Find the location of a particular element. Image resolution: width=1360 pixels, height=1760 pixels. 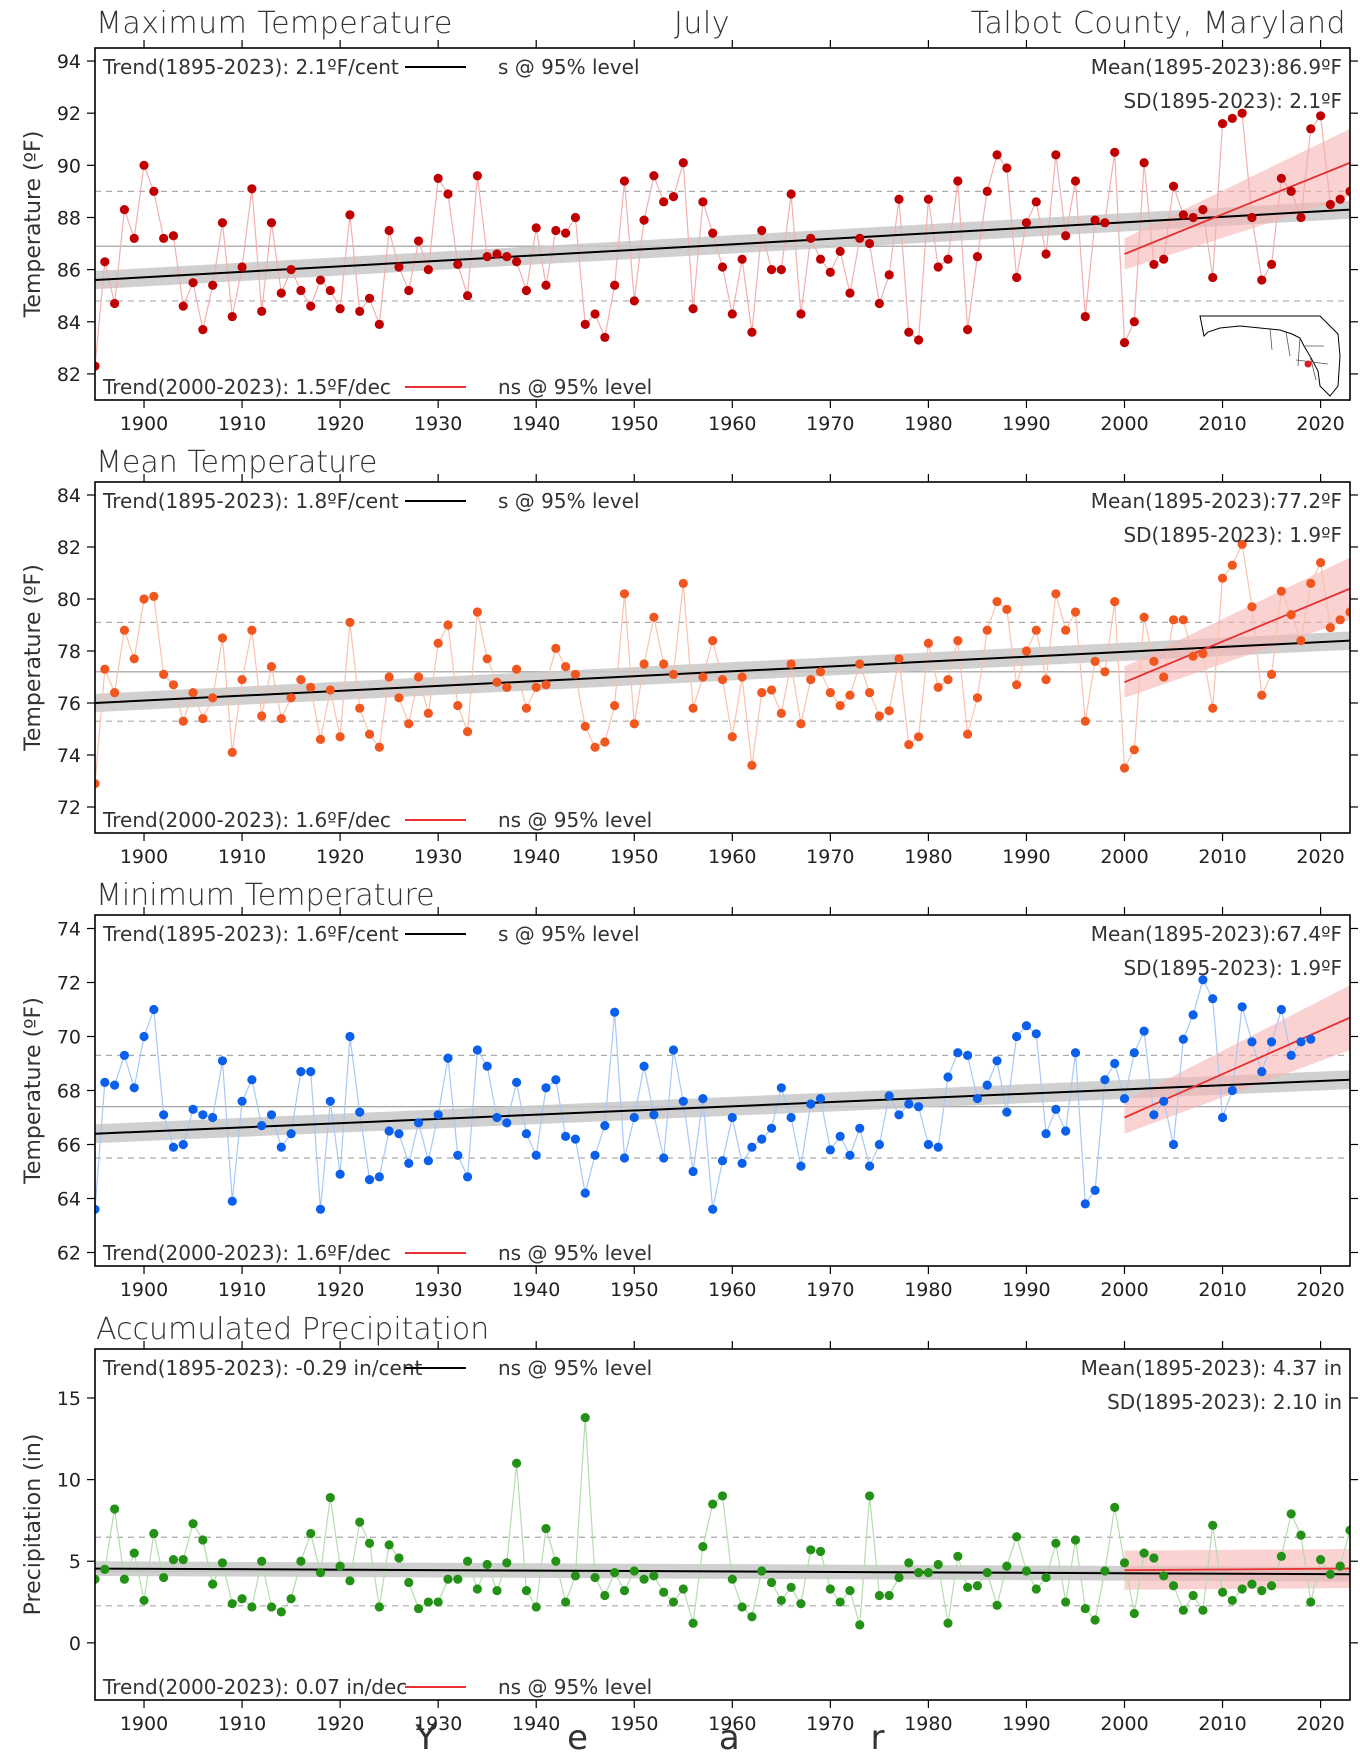

x-tick-label: 2010 is located at coordinates (1222, 857).